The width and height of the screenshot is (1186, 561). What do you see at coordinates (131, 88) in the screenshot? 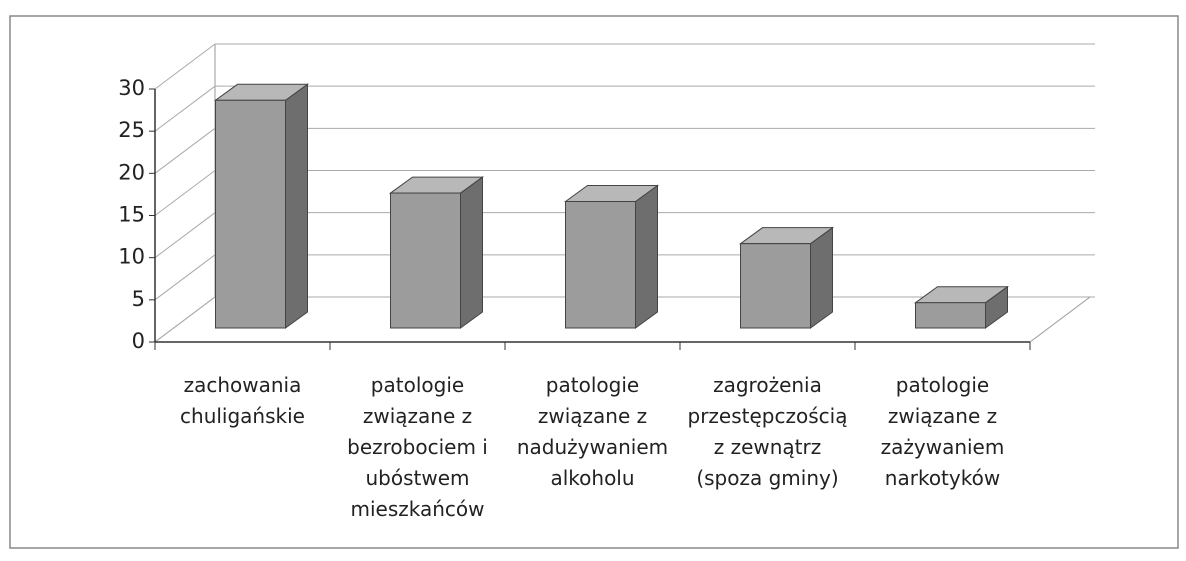
I see `y-tick-label: 30` at bounding box center [131, 88].